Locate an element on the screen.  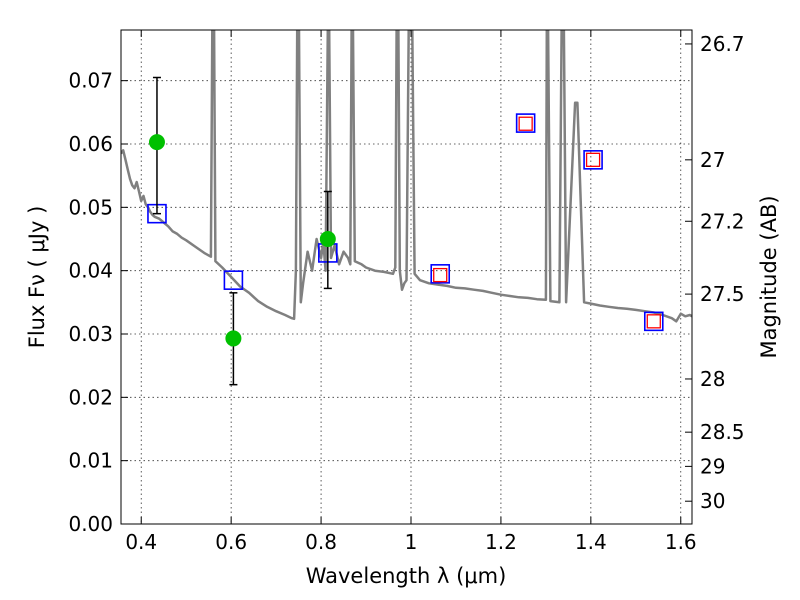
y2-tick-label: 28 is located at coordinates (712, 379).